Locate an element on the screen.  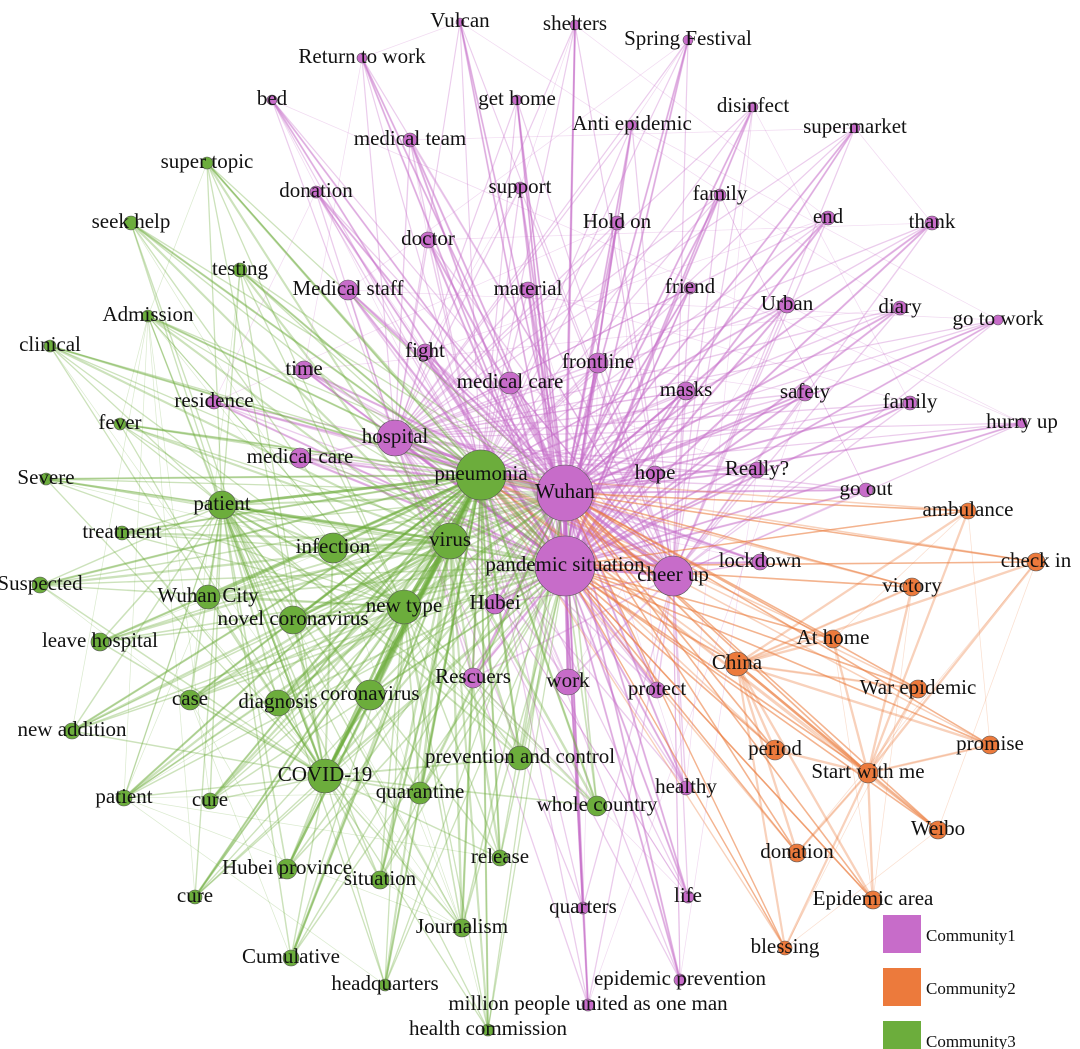
node-label: Spring Festival is located at coordinates (688, 38).